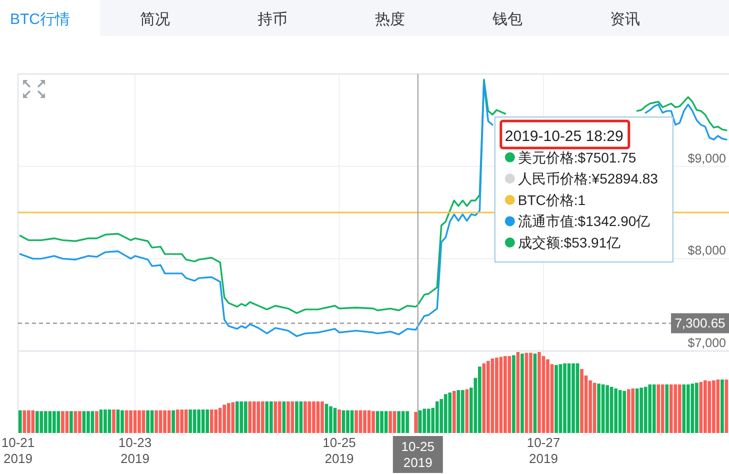 The width and height of the screenshot is (729, 474). I want to click on annotation: 流通市值:$1342.90亿, so click(584, 221).